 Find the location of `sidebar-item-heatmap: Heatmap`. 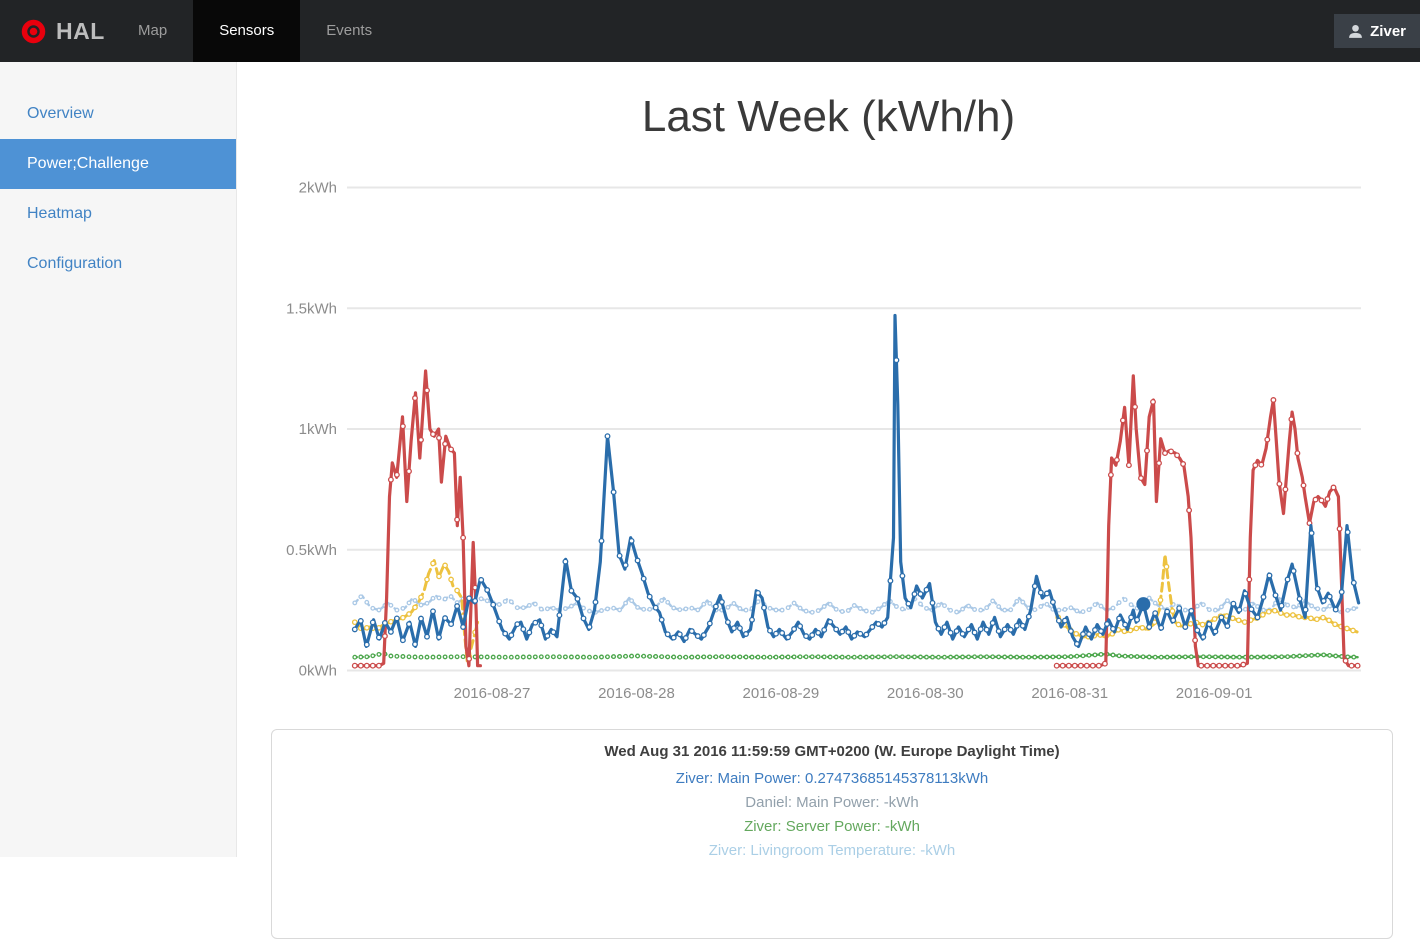

sidebar-item-heatmap: Heatmap is located at coordinates (59, 213).